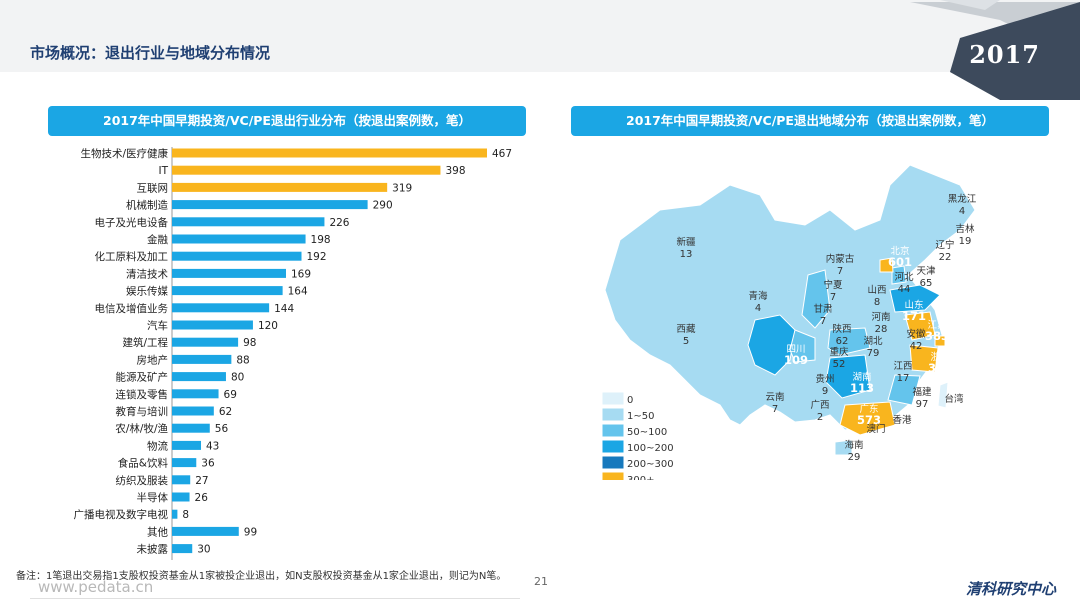 This screenshot has width=1080, height=608. Describe the element at coordinates (249, 343) in the screenshot. I see `bar-value-label: 98` at that location.